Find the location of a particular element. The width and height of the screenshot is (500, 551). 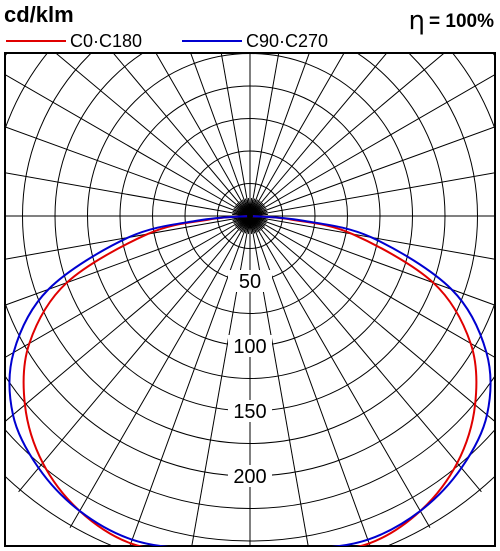

efficiency-label: η = 100% is located at coordinates (451, 20).